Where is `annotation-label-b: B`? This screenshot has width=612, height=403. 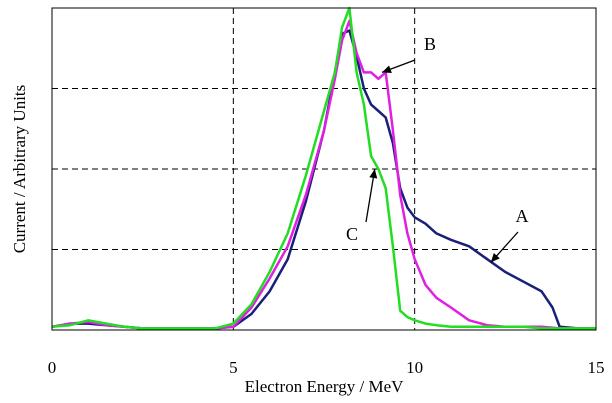 annotation-label-b: B is located at coordinates (430, 44).